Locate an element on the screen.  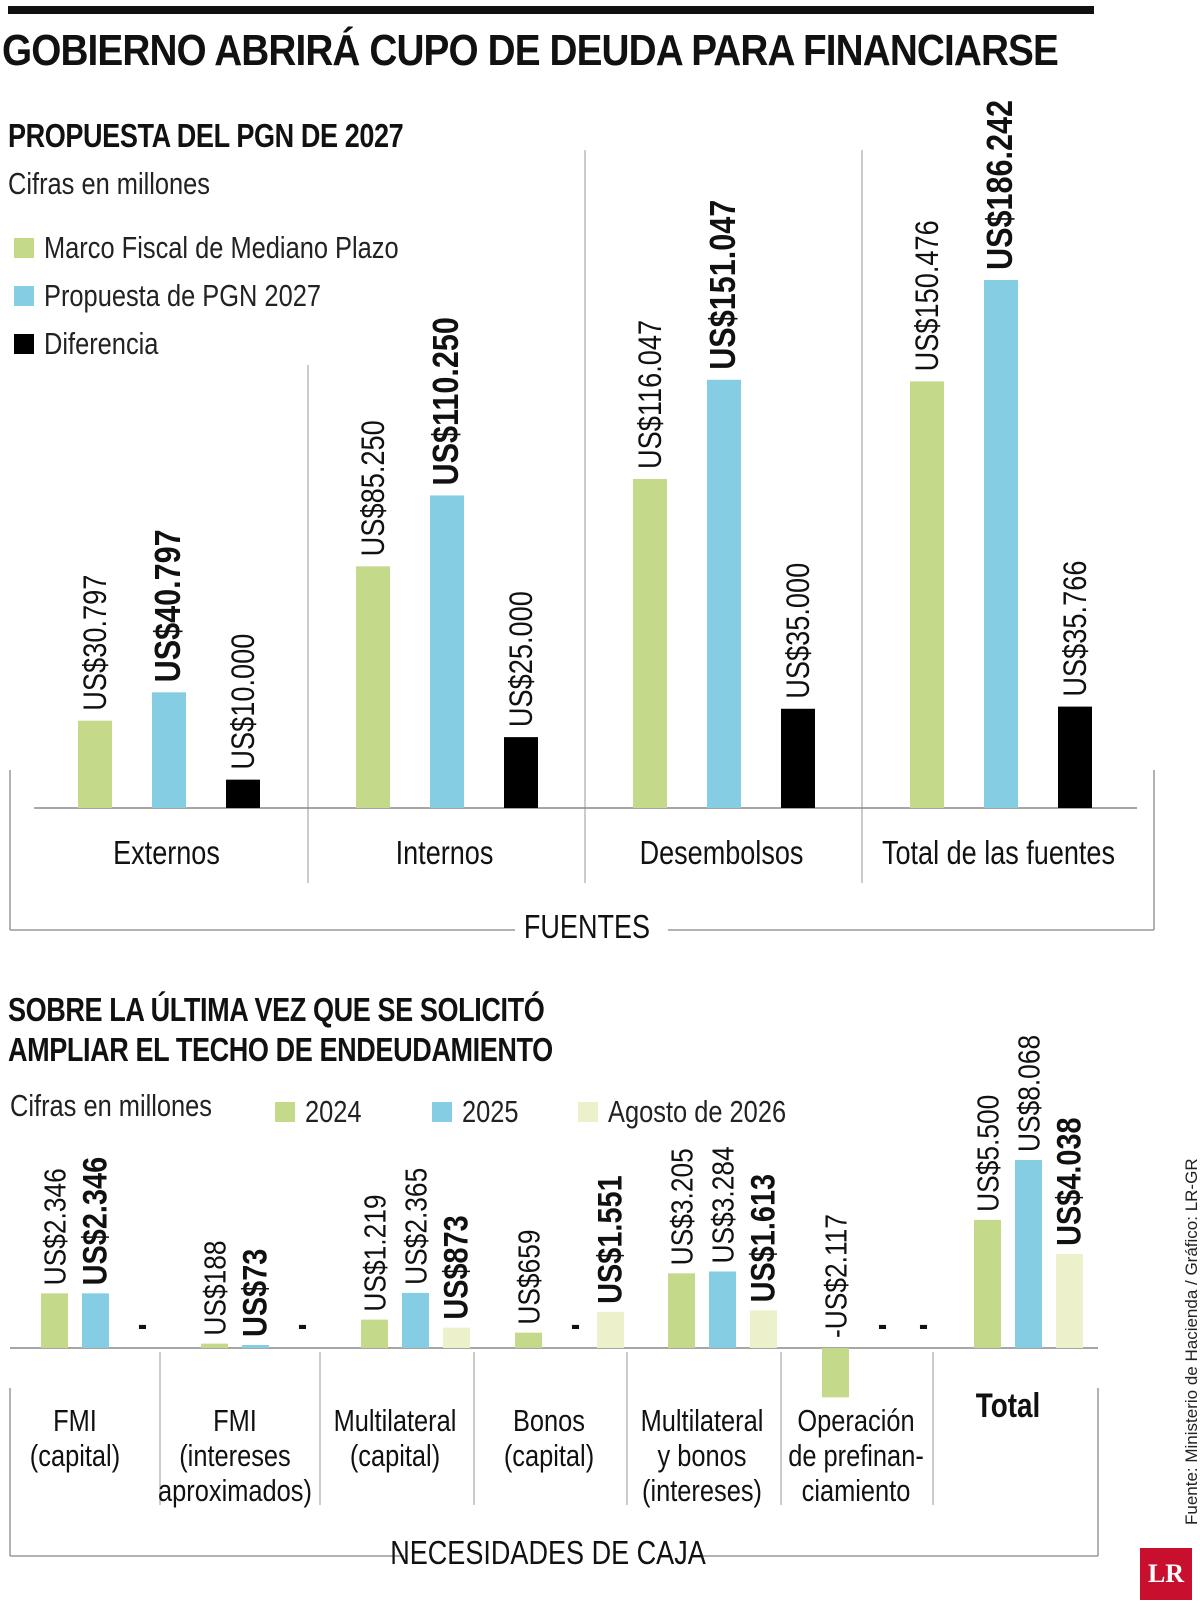
chart1-subtitle: Cifras en millones is located at coordinates (109, 183).